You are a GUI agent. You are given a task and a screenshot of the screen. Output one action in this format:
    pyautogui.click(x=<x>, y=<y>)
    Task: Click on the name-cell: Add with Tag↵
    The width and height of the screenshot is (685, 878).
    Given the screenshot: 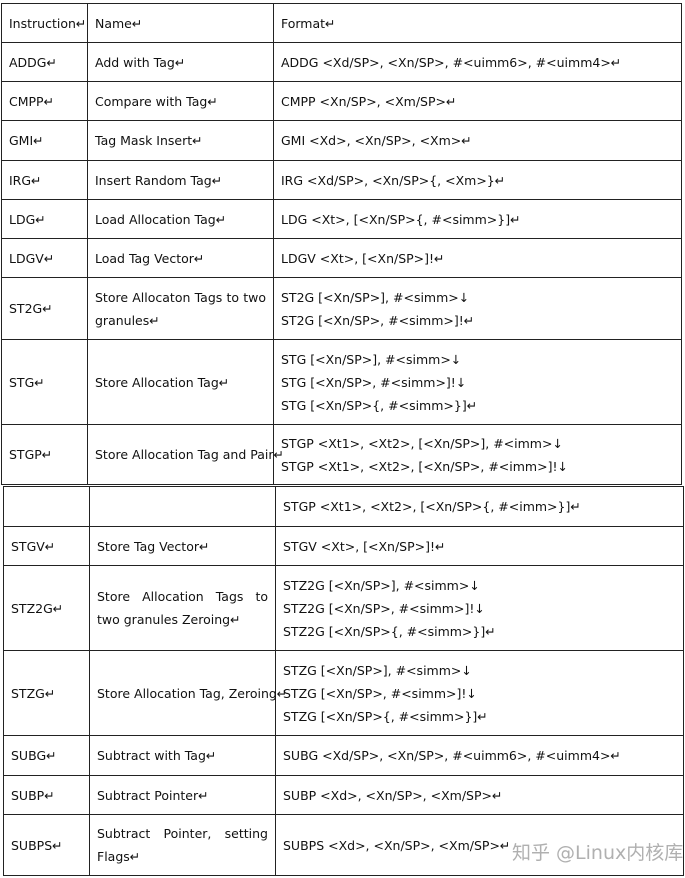 What is the action you would take?
    pyautogui.click(x=180, y=62)
    